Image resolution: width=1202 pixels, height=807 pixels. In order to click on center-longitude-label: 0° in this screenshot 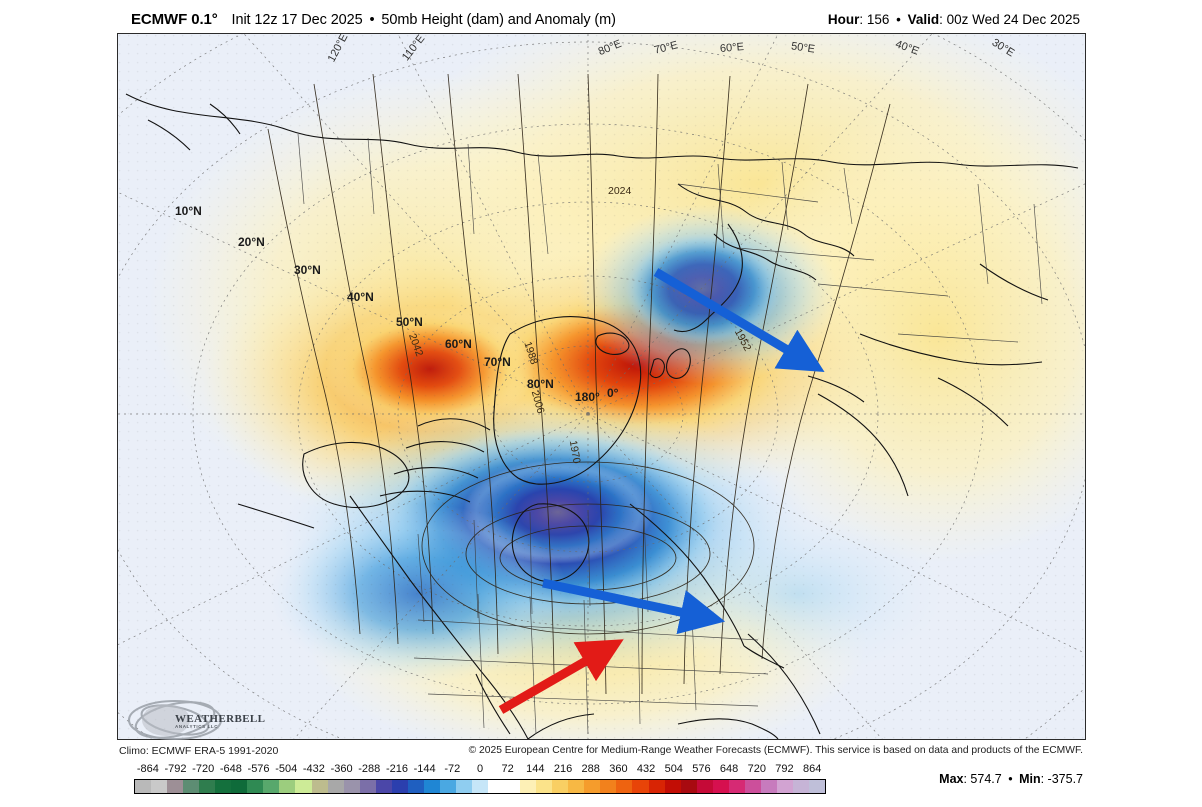, I will do `click(613, 393)`.